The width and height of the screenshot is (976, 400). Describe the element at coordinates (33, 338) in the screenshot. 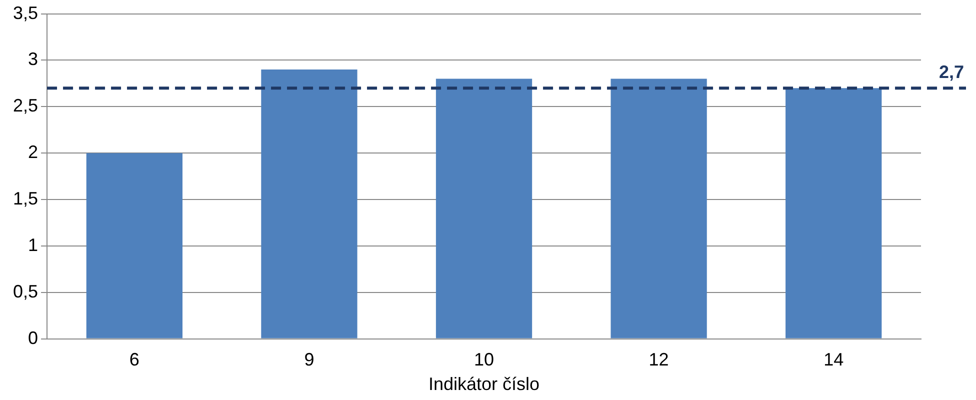

I see `y-tick-label: 0` at that location.